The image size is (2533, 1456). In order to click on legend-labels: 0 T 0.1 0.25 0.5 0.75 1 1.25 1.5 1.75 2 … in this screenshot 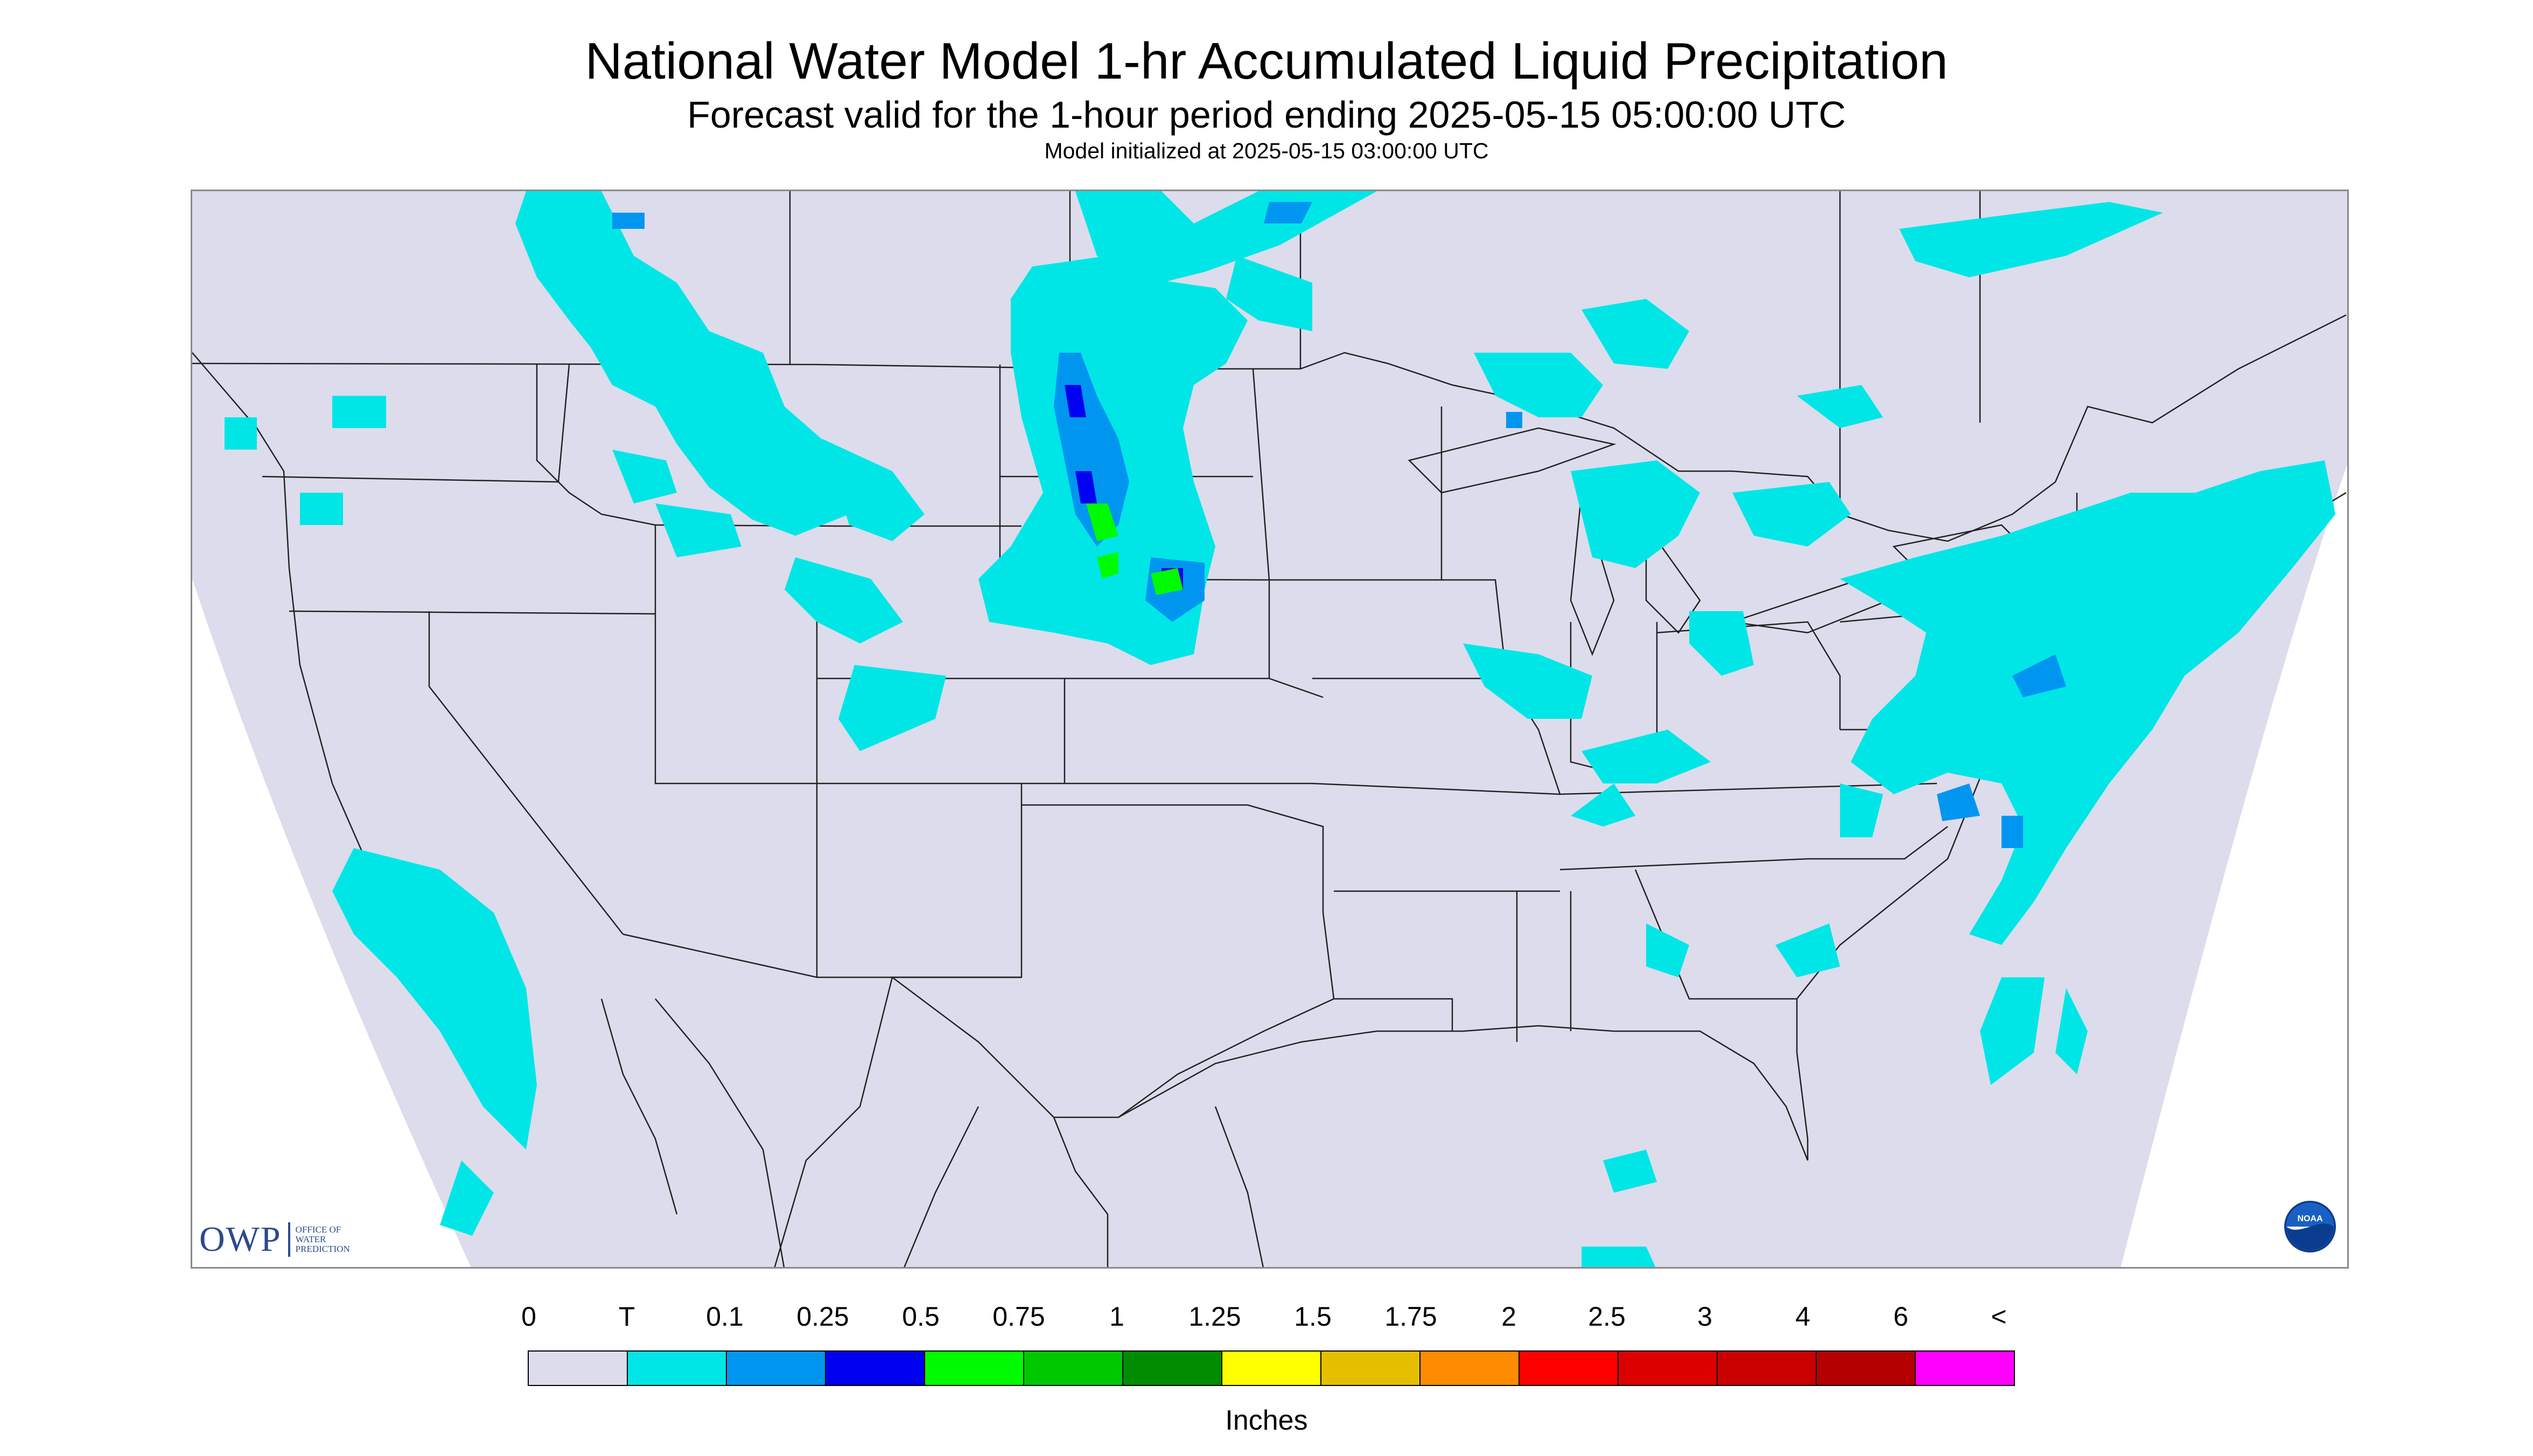, I will do `click(1264, 1318)`.